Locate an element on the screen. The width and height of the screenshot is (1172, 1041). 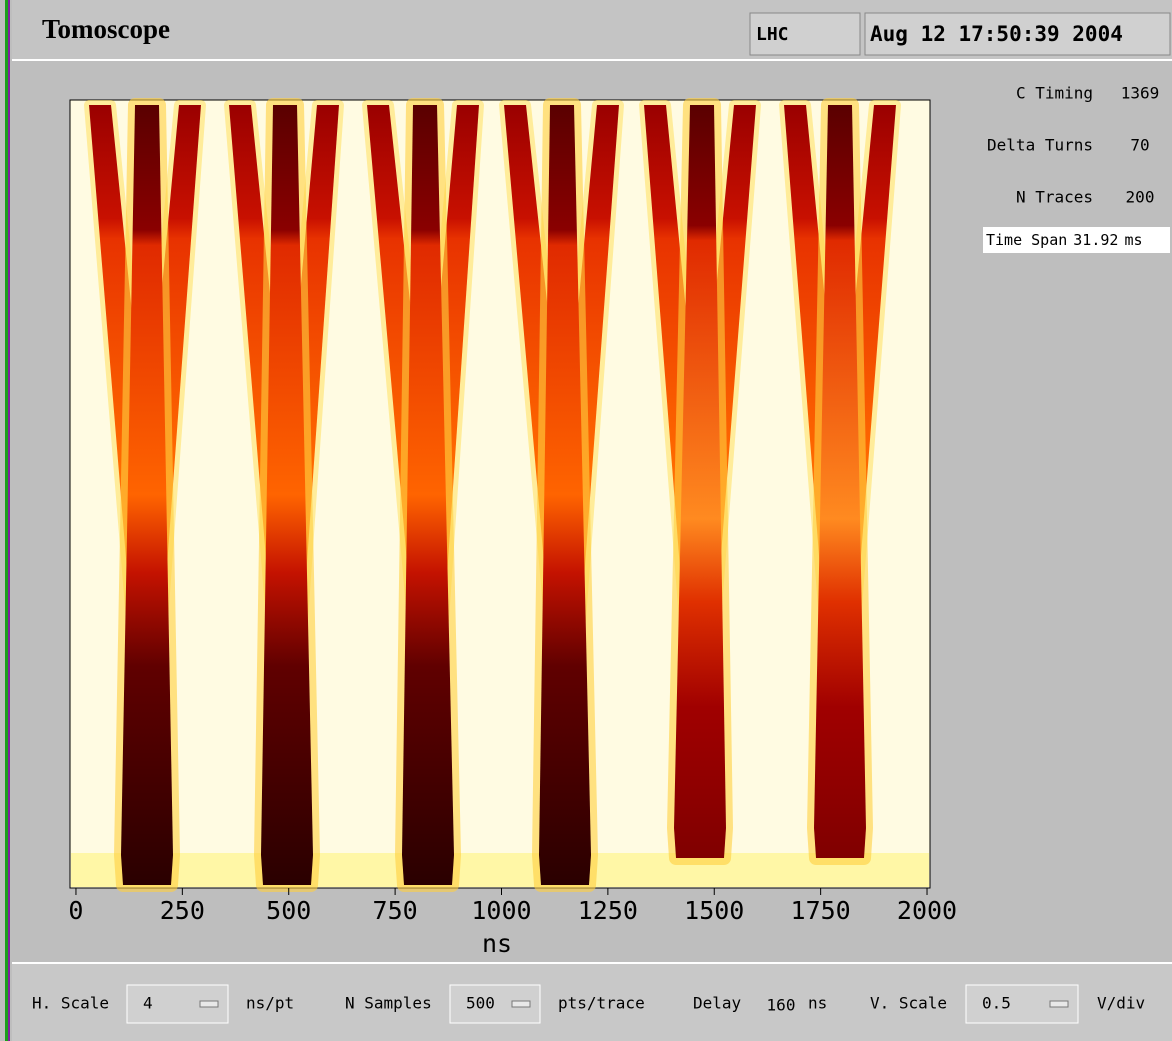
x-tick-label: 1000 is located at coordinates (501, 910).